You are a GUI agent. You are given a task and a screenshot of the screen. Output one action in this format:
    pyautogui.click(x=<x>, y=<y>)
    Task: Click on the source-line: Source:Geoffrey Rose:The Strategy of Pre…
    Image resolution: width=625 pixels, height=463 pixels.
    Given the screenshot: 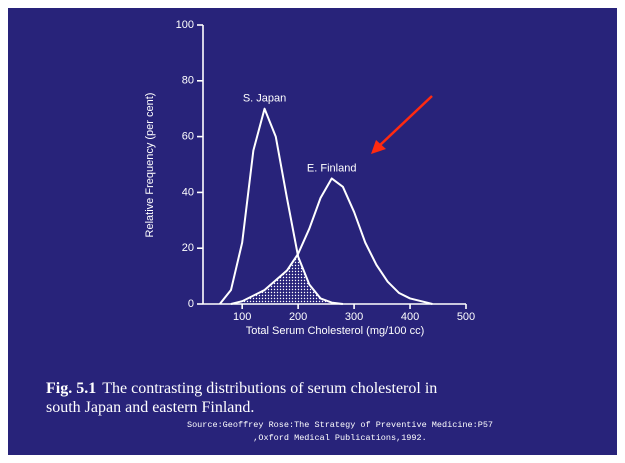 What is the action you would take?
    pyautogui.click(x=340, y=425)
    